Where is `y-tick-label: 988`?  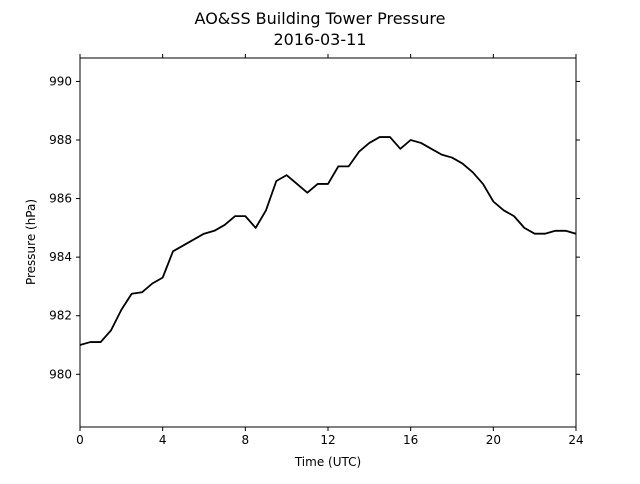 y-tick-label: 988 is located at coordinates (60, 140).